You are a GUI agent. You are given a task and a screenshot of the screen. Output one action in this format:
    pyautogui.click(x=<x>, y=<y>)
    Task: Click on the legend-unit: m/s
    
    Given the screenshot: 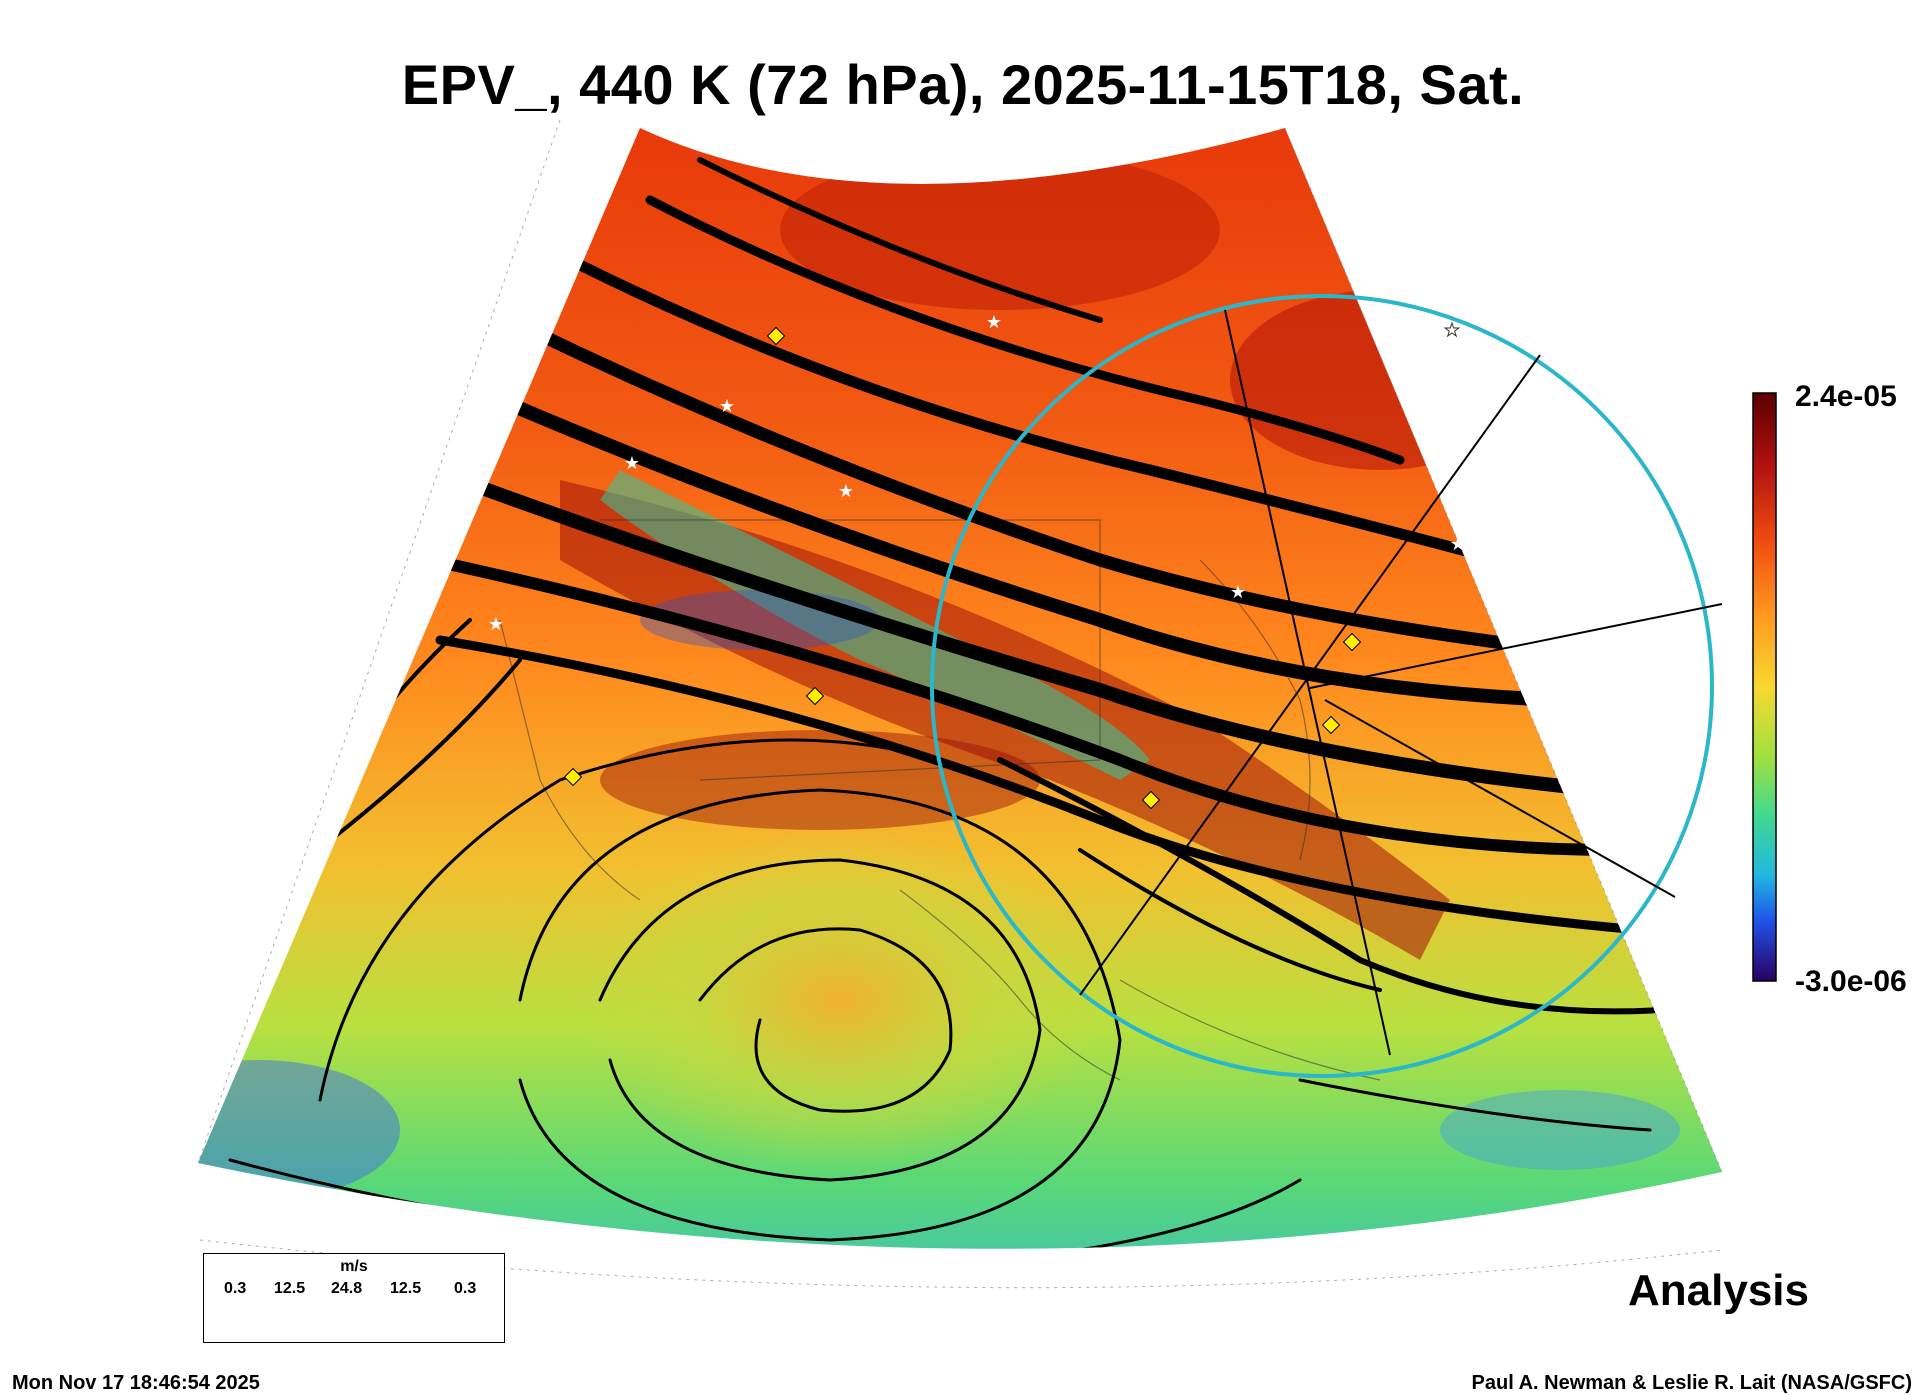 What is the action you would take?
    pyautogui.click(x=354, y=1266)
    